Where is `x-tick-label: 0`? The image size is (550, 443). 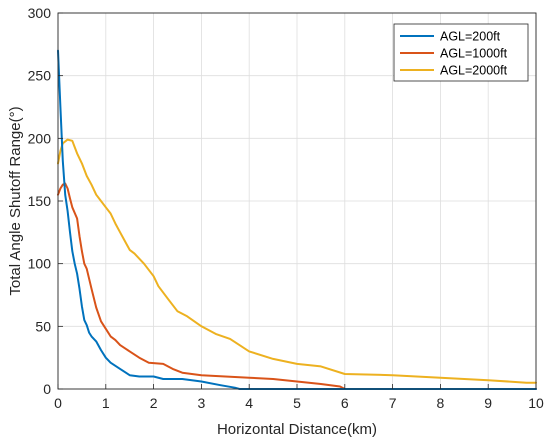
x-tick-label: 0 is located at coordinates (58, 403).